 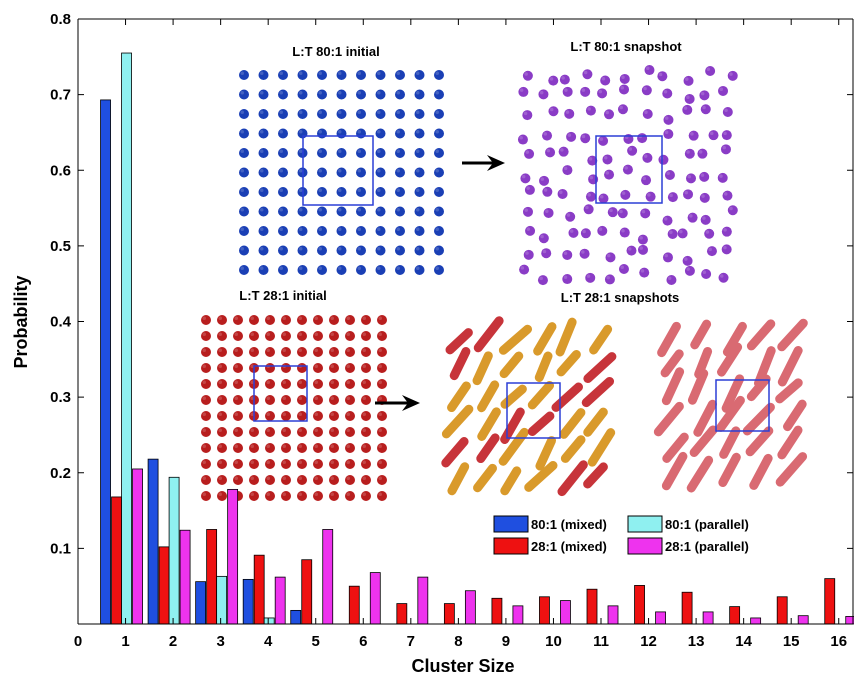 I want to click on inset-28-1-initial, so click(x=294, y=408).